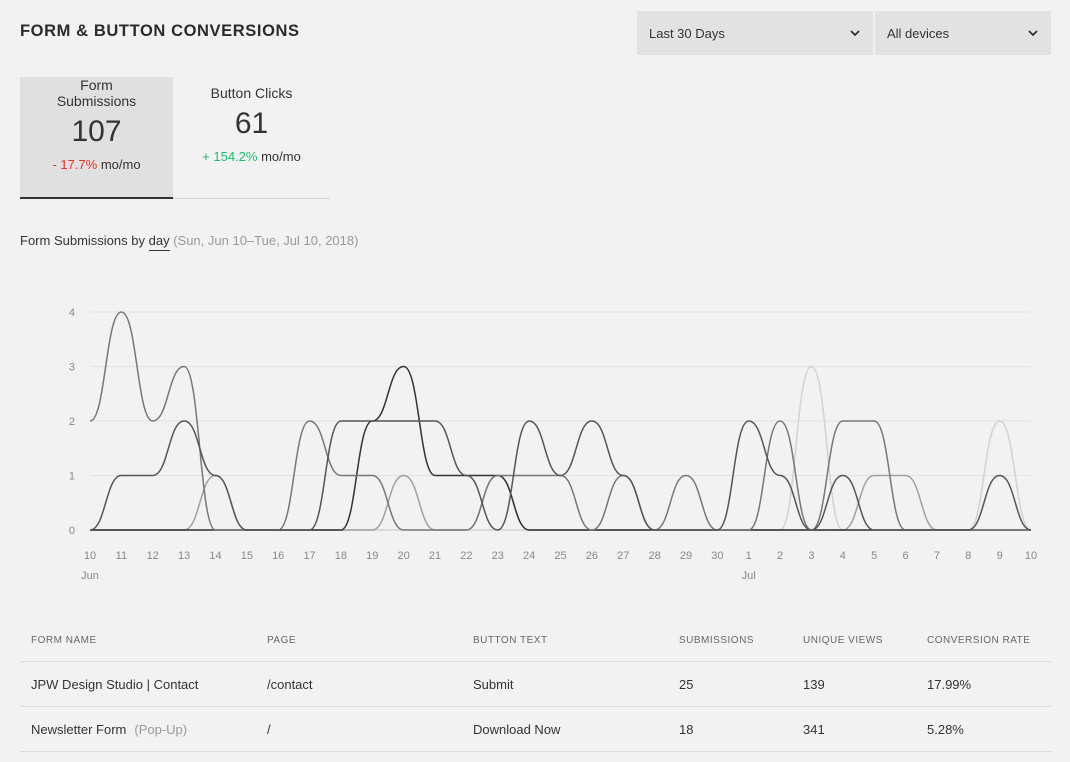 The width and height of the screenshot is (1070, 762). I want to click on submissions-cell: 25, so click(686, 684).